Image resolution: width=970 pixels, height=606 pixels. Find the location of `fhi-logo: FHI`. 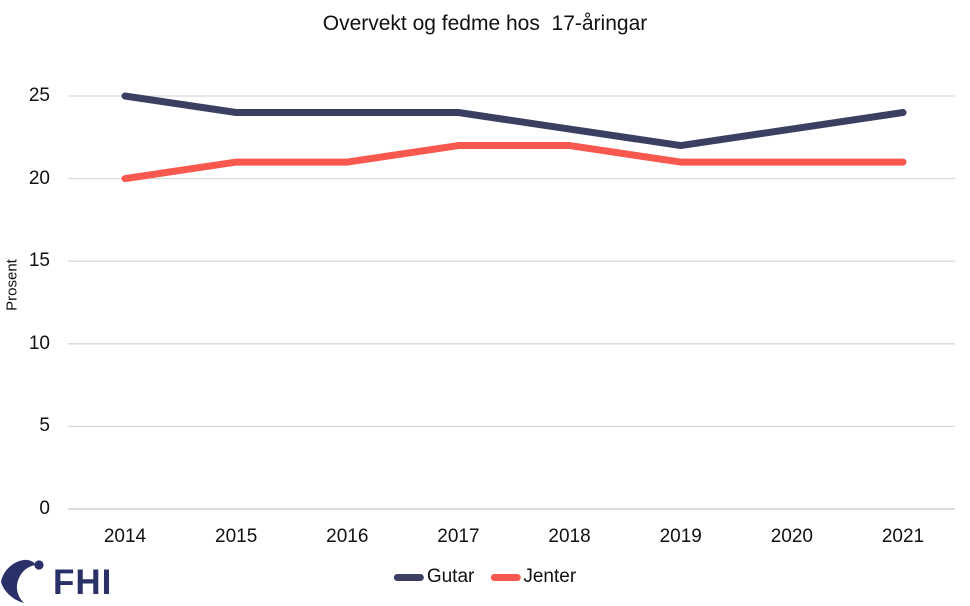

fhi-logo: FHI is located at coordinates (56, 580).